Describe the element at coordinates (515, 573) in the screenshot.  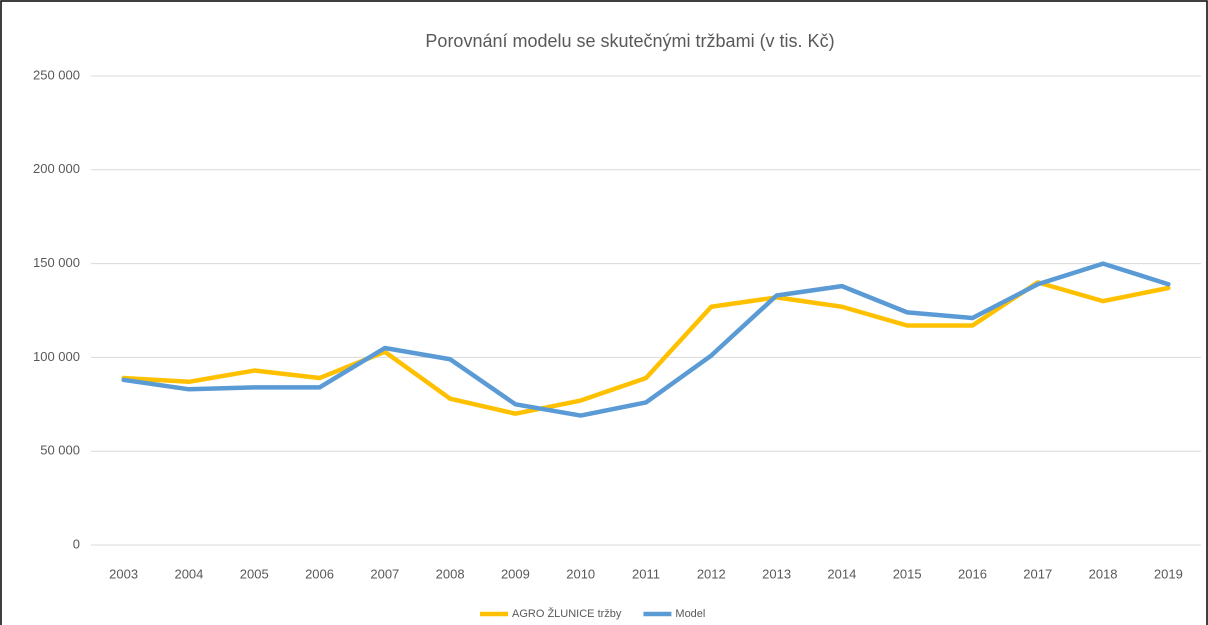
I see `x-tick-label: 2009` at that location.